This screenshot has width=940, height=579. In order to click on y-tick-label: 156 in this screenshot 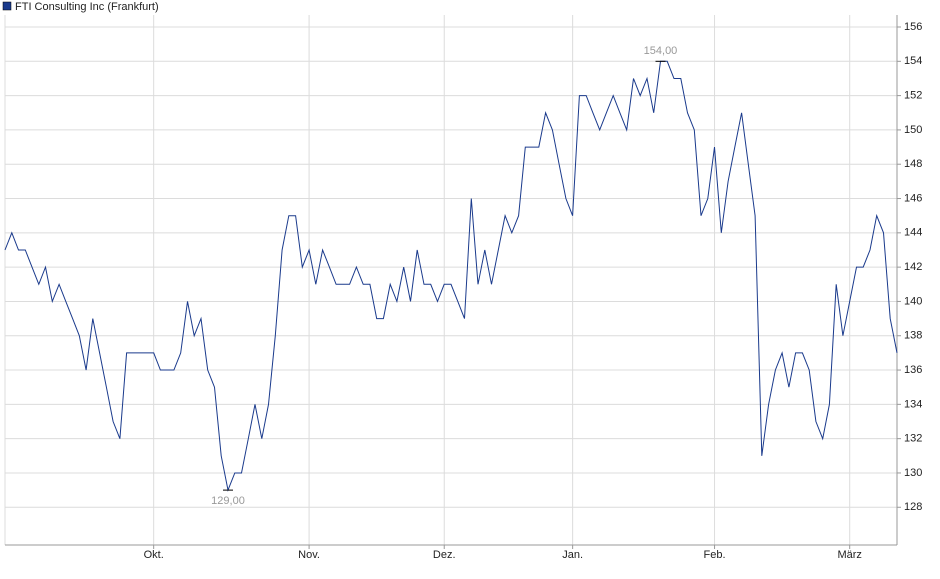, I will do `click(913, 27)`.